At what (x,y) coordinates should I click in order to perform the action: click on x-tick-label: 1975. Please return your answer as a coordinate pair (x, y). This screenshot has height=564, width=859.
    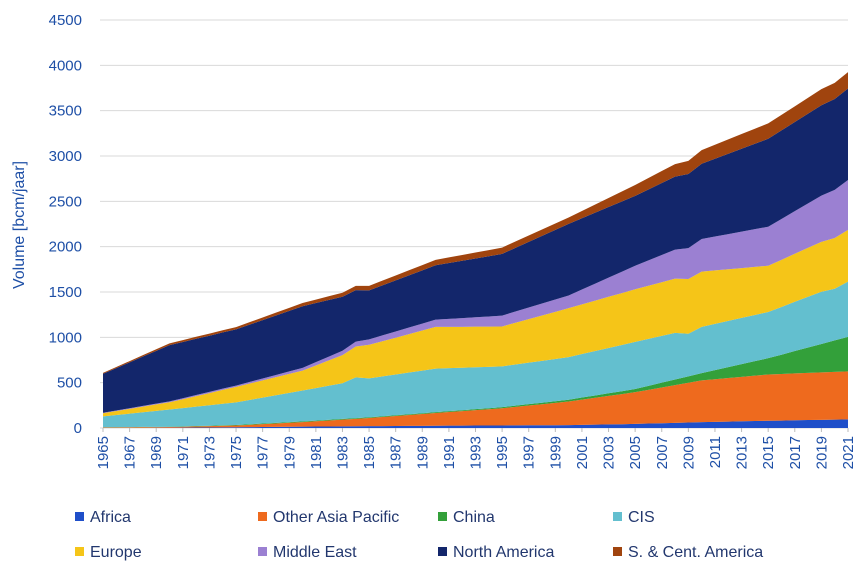
    Looking at the image, I should click on (236, 452).